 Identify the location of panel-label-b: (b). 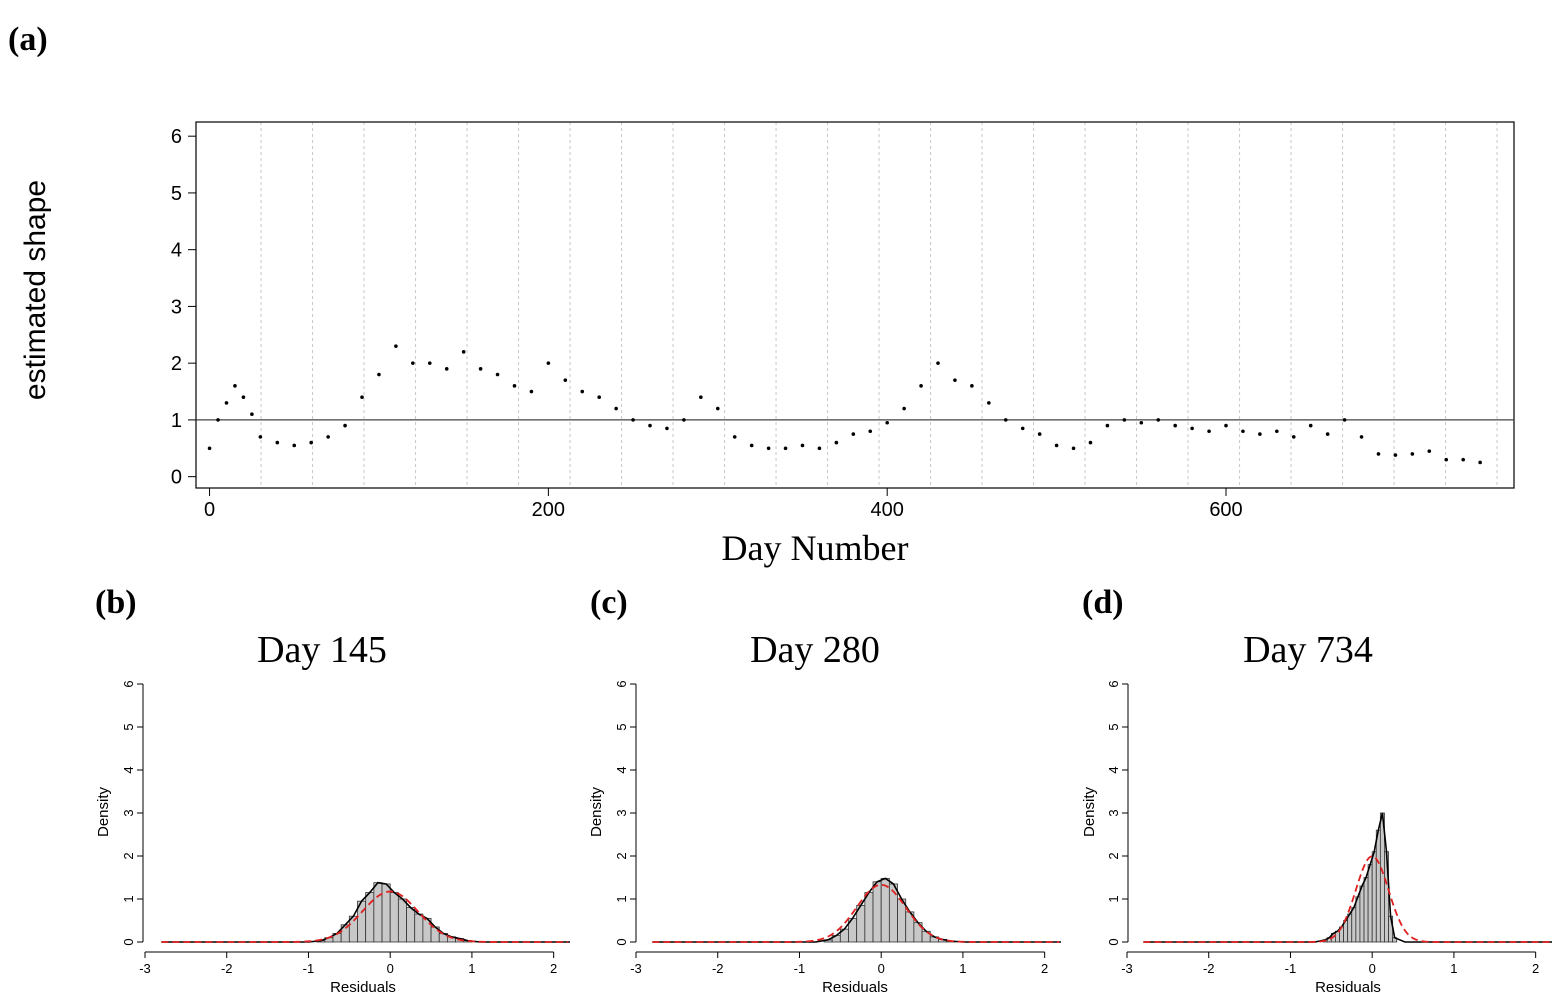
(116, 602).